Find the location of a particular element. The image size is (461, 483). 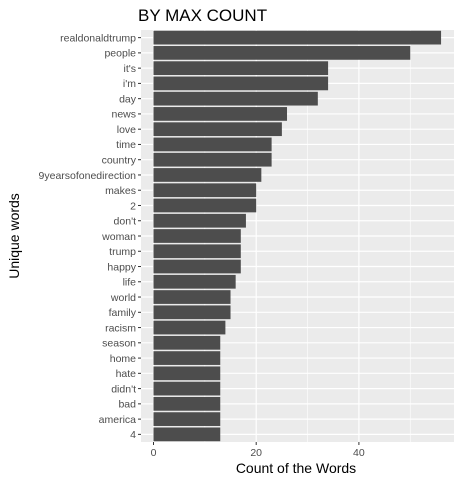

y-tick-label: love is located at coordinates (126, 130).